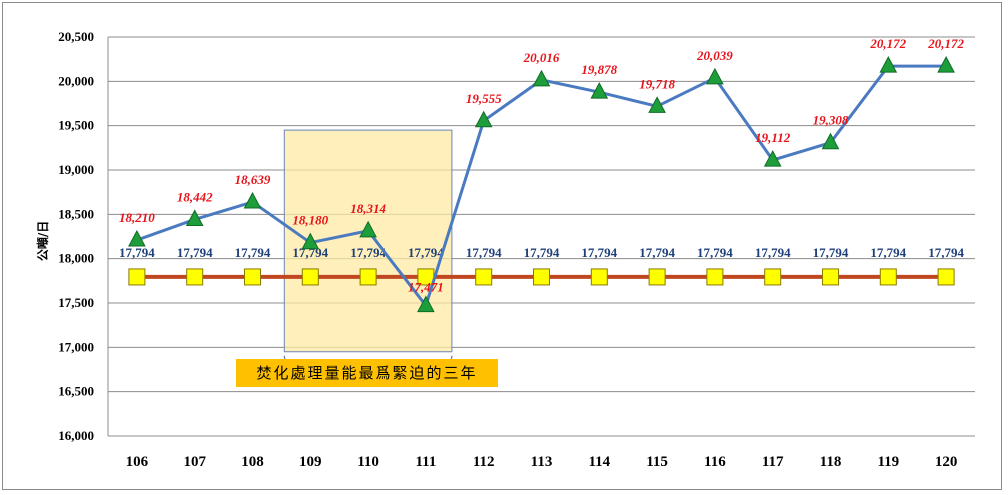 The height and width of the screenshot is (495, 1008). What do you see at coordinates (76, 346) in the screenshot?
I see `y-tick-label: 17,000` at bounding box center [76, 346].